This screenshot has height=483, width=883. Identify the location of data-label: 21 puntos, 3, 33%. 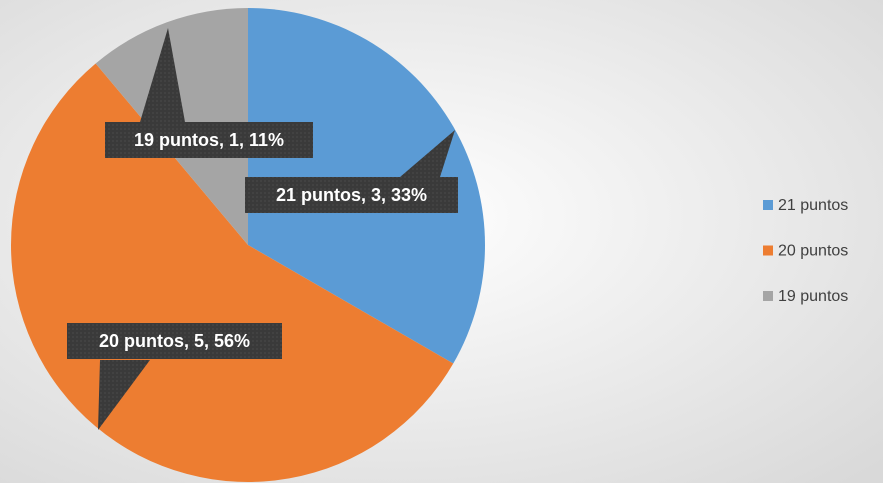
(351, 195).